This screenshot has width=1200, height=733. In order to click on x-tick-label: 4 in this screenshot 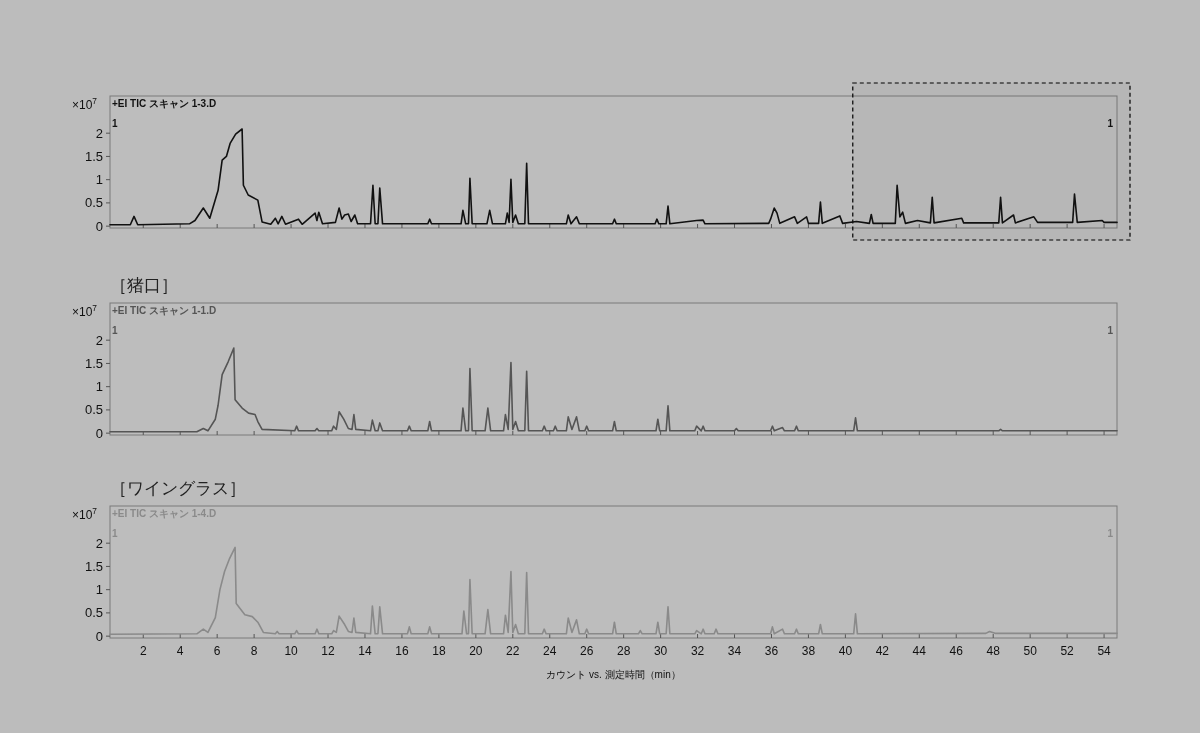, I will do `click(180, 651)`.